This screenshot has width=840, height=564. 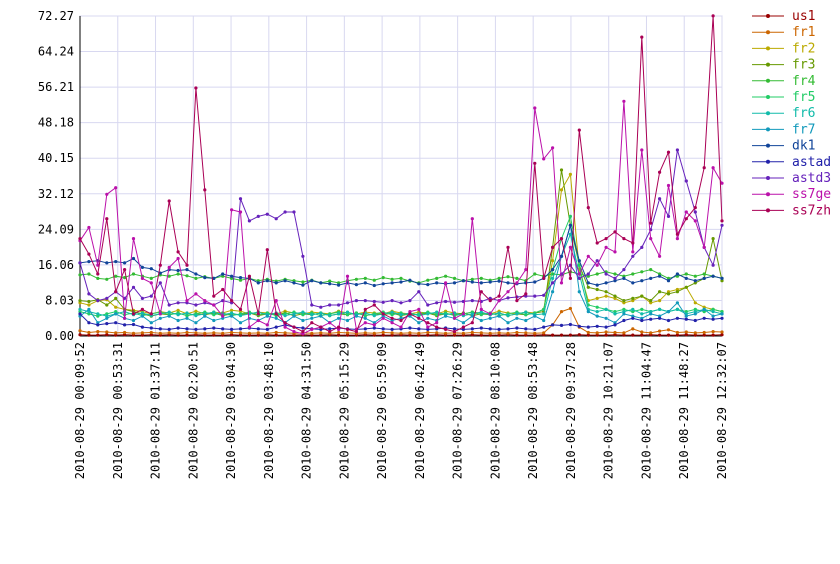 I want to click on x-tick-label: 2010-08-29 01:37:11, so click(x=156, y=410).